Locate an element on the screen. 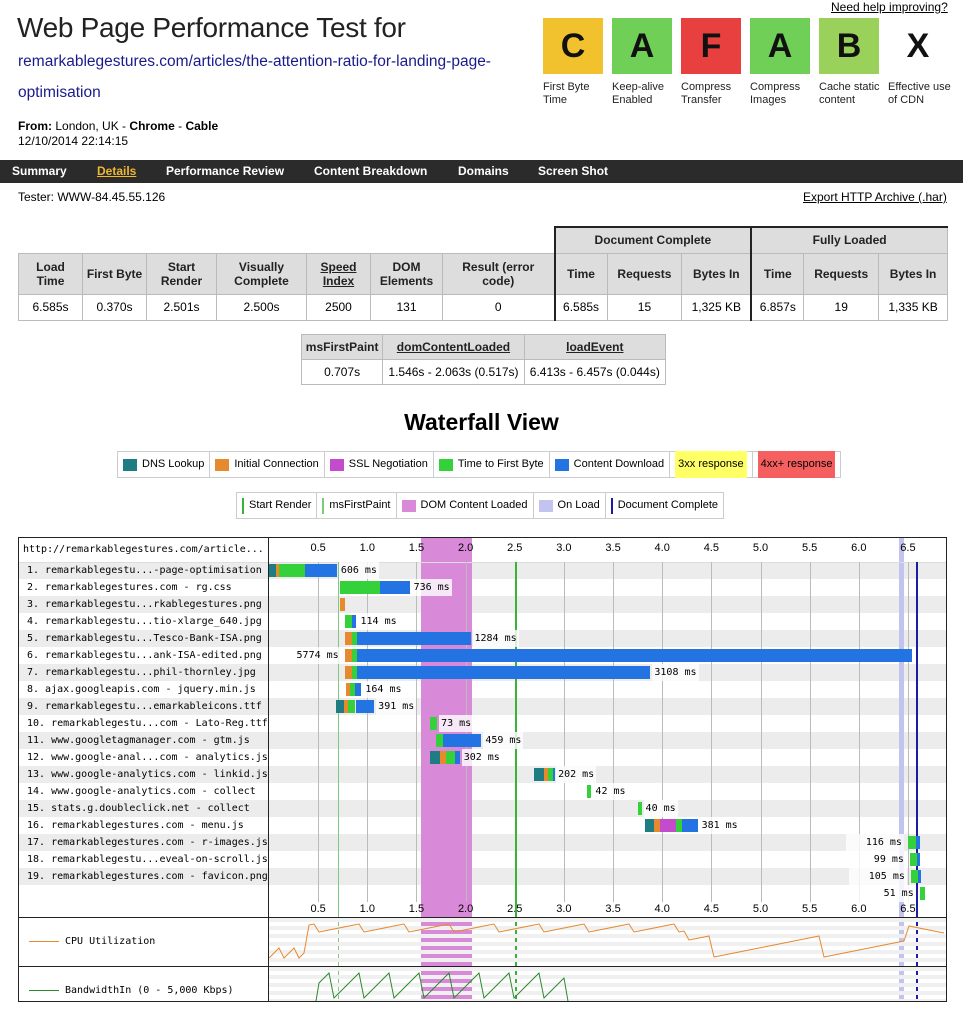 Image resolution: width=963 pixels, height=1011 pixels. bw-label-text: BandwidthIn (0 - 5,000 Kbps) is located at coordinates (149, 990).